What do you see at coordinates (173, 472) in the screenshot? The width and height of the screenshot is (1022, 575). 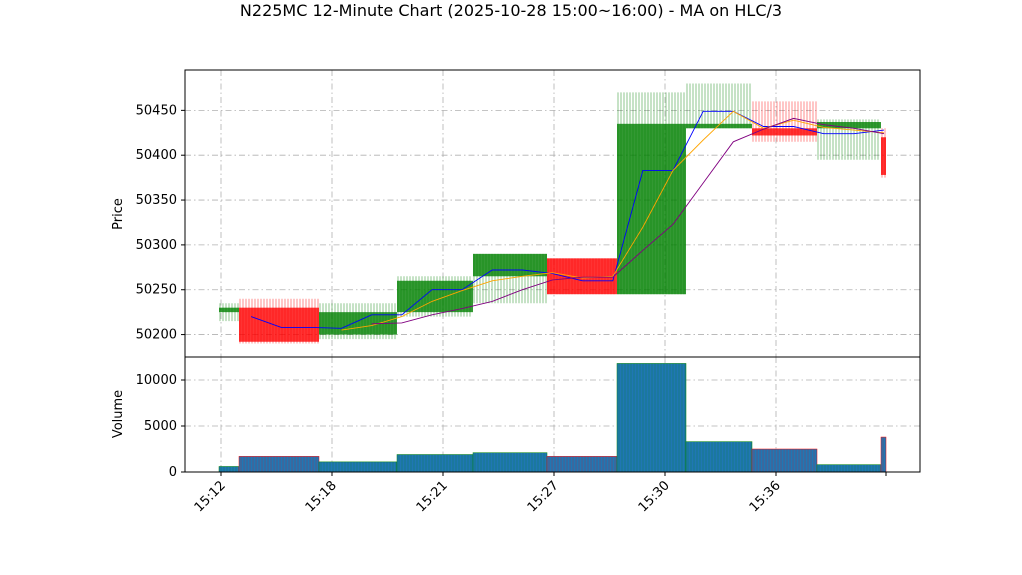 I see `volume-tick-label: 0` at bounding box center [173, 472].